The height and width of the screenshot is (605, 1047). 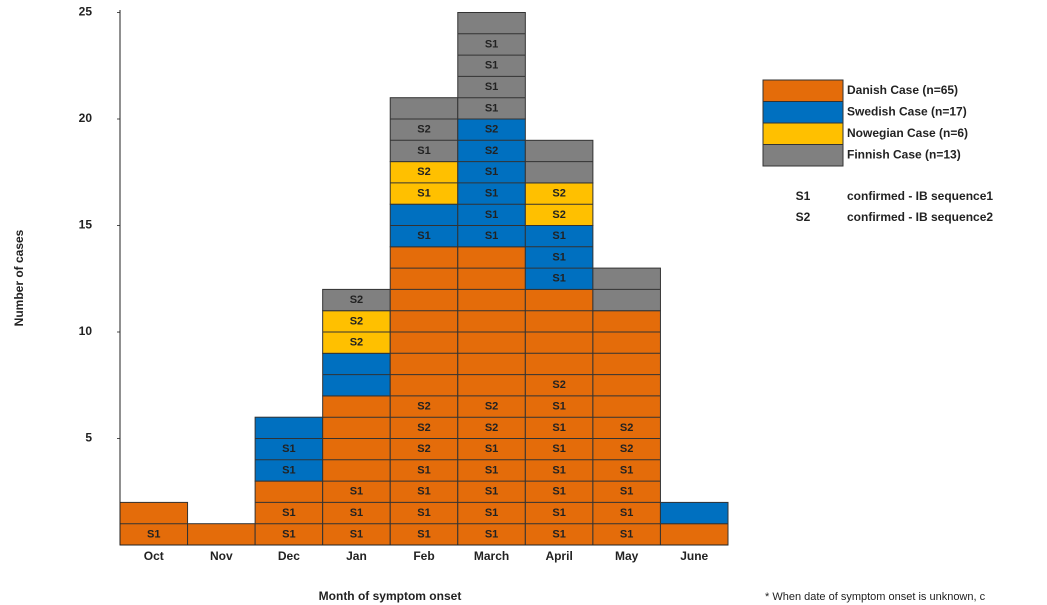 What do you see at coordinates (907, 133) in the screenshot?
I see `legend-label: Nowegian Case (n=6)` at bounding box center [907, 133].